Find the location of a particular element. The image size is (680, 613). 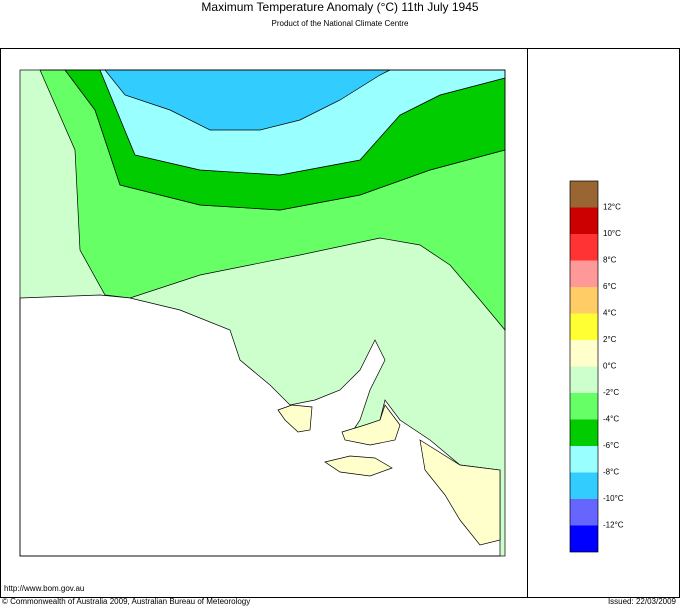

legend-label: 2°C is located at coordinates (610, 339).